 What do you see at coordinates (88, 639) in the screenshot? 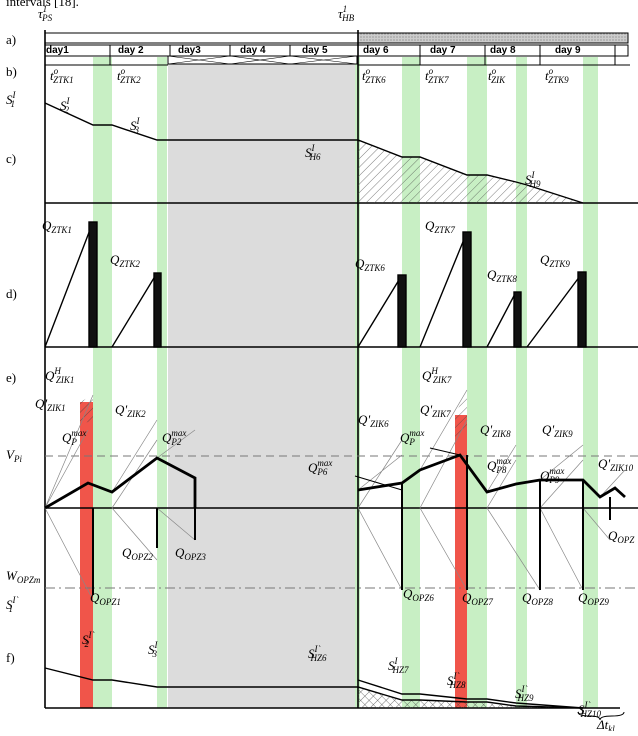
I see `label: SI` 2` at bounding box center [88, 639].